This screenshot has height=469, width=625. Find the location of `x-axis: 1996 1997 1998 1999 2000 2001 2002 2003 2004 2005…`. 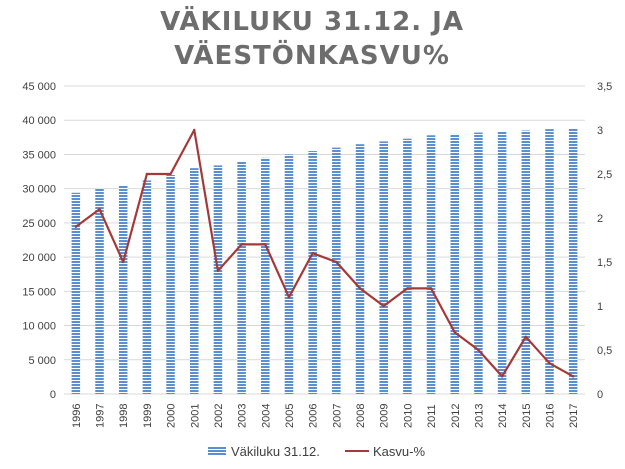

x-axis: 1996 1997 1998 1999 2000 2001 2002 2003 2004 2005… is located at coordinates (325, 416).